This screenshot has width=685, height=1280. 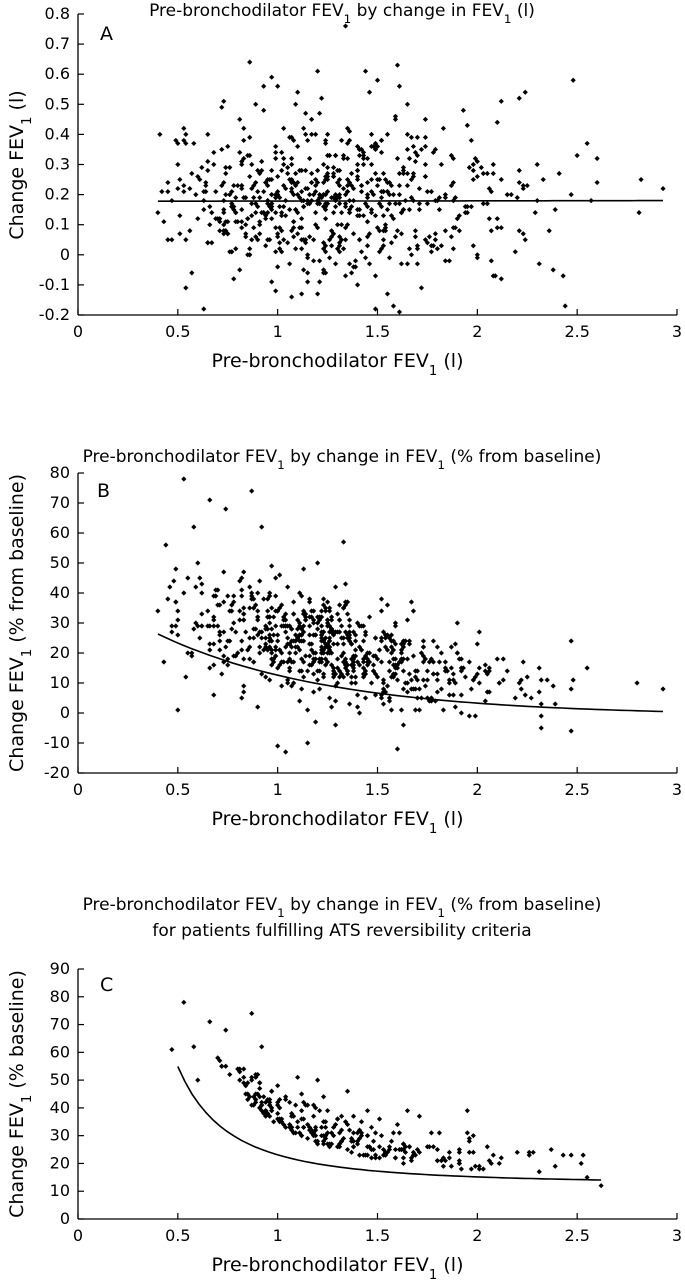 I want to click on x-tick-label: 2.5, so click(x=576, y=1235).